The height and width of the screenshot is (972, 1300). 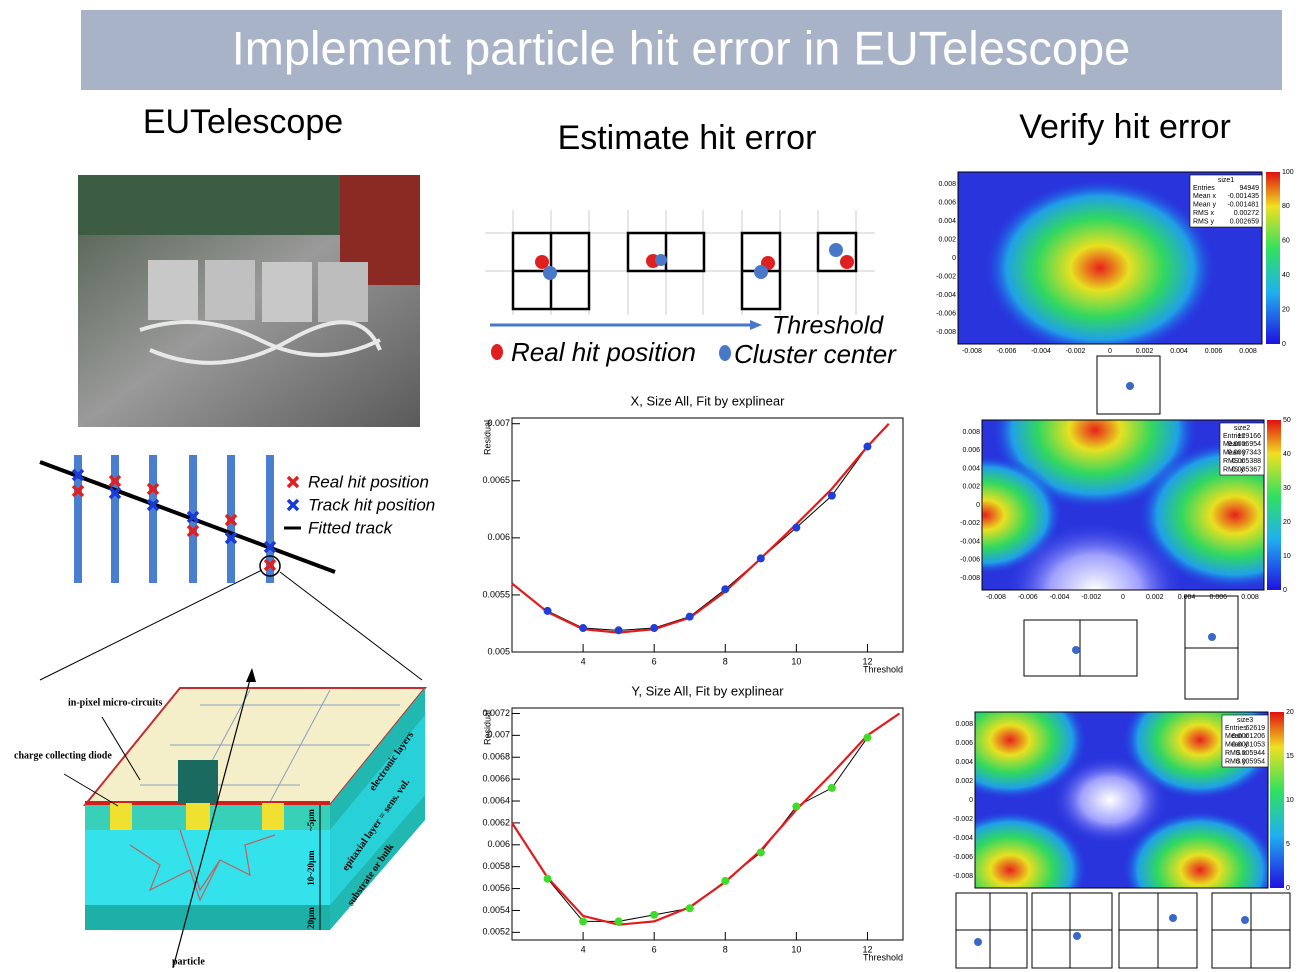 I want to click on detector-label: particle, so click(x=188, y=961).